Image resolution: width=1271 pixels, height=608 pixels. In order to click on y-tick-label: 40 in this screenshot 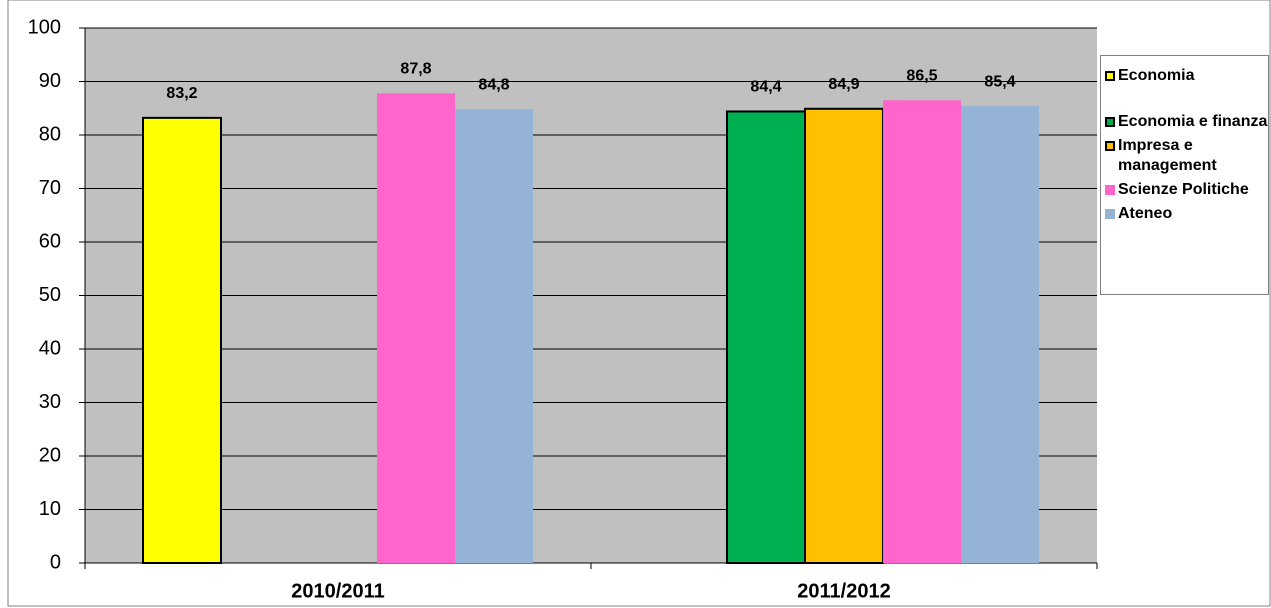, I will do `click(50, 348)`.